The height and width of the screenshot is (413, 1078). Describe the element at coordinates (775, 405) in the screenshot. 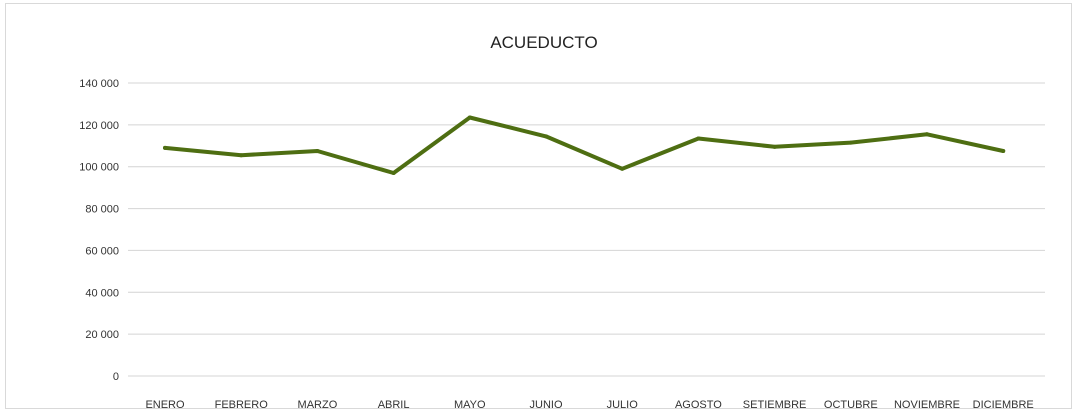

I see `x-tick-label: SETIEMBRE` at that location.